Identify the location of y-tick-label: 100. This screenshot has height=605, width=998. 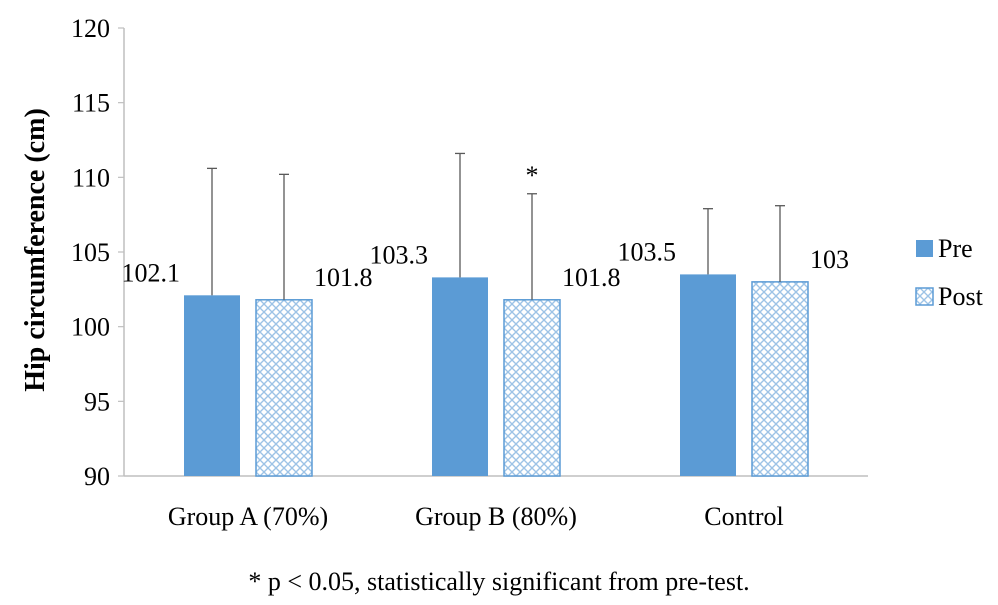
(90, 327).